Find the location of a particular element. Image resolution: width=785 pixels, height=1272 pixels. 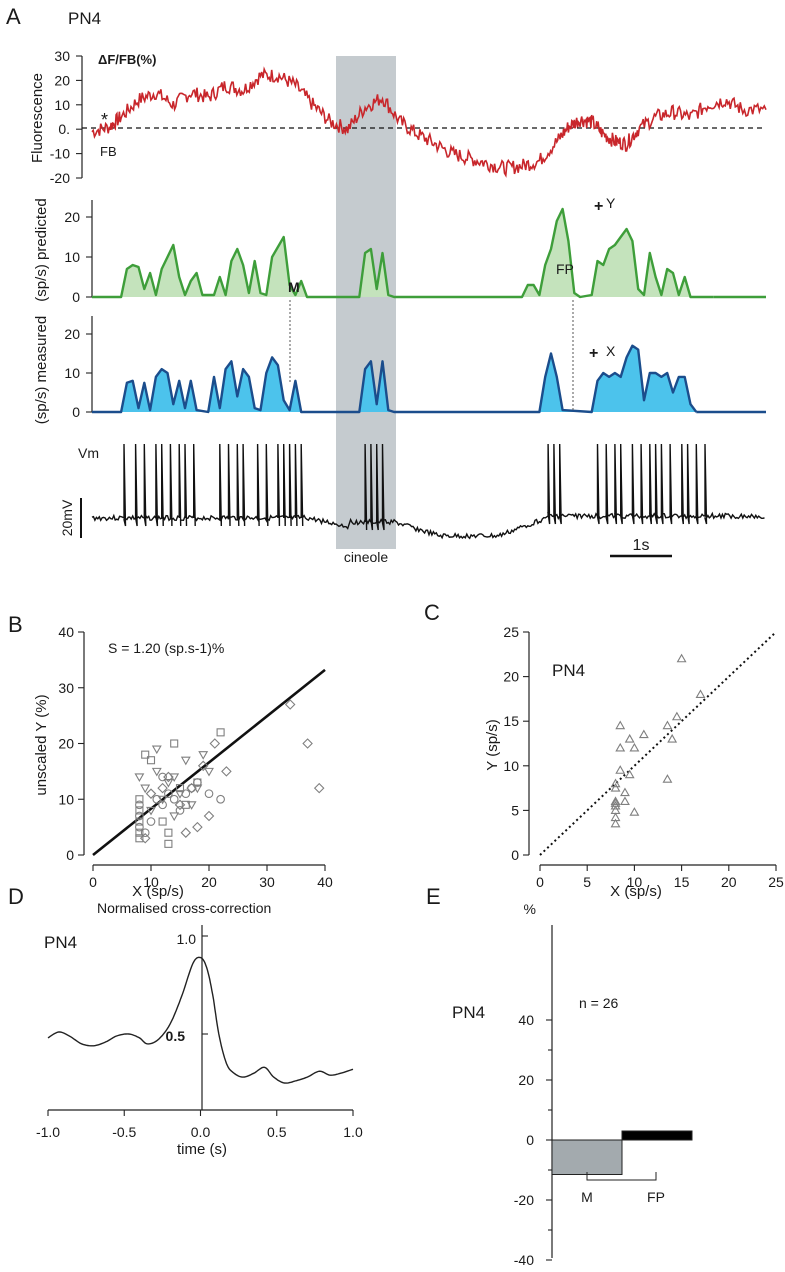

time-scale-label: 1s is located at coordinates (641, 545).